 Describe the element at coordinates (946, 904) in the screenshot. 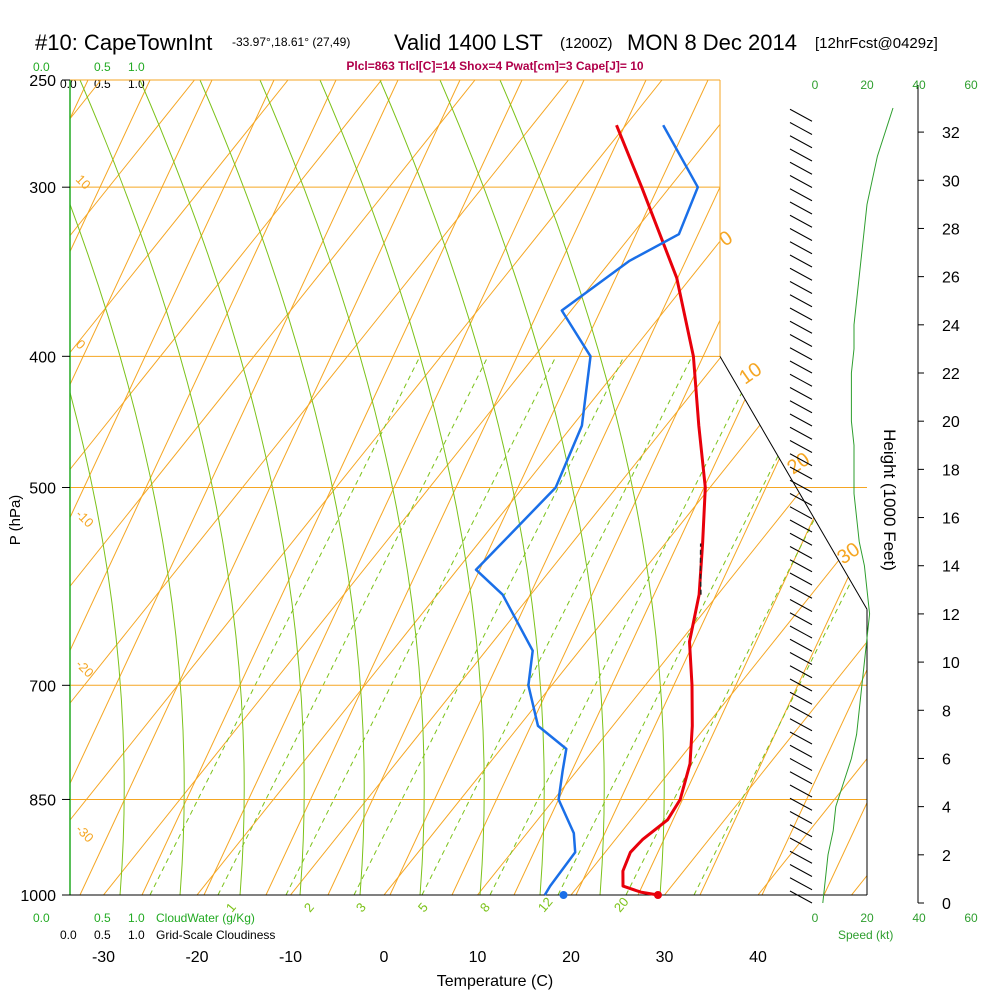

I see `height-tick-label: 0` at that location.